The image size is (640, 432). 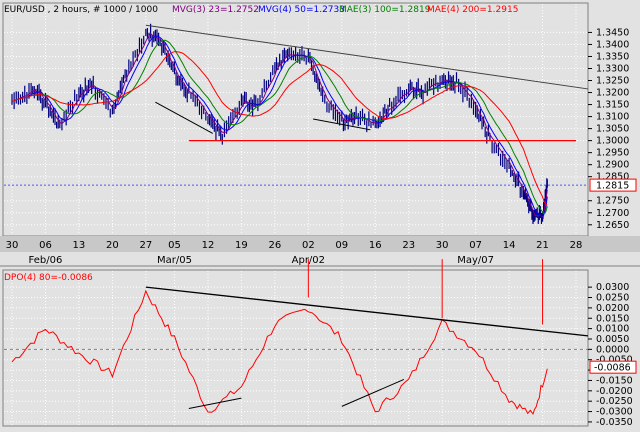 I want to click on price-tick-label: 1.3200, so click(x=612, y=93).